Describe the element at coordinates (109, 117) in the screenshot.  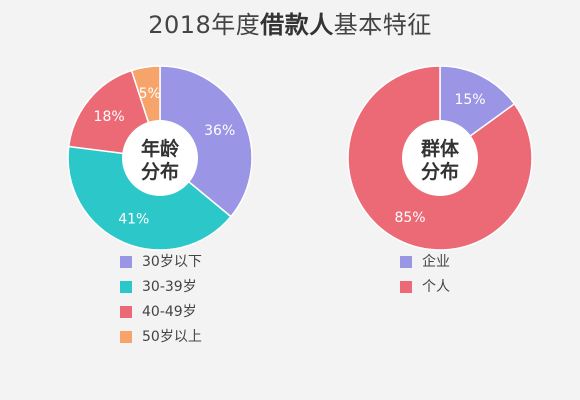
I see `age-slice-label-2: 18%` at that location.